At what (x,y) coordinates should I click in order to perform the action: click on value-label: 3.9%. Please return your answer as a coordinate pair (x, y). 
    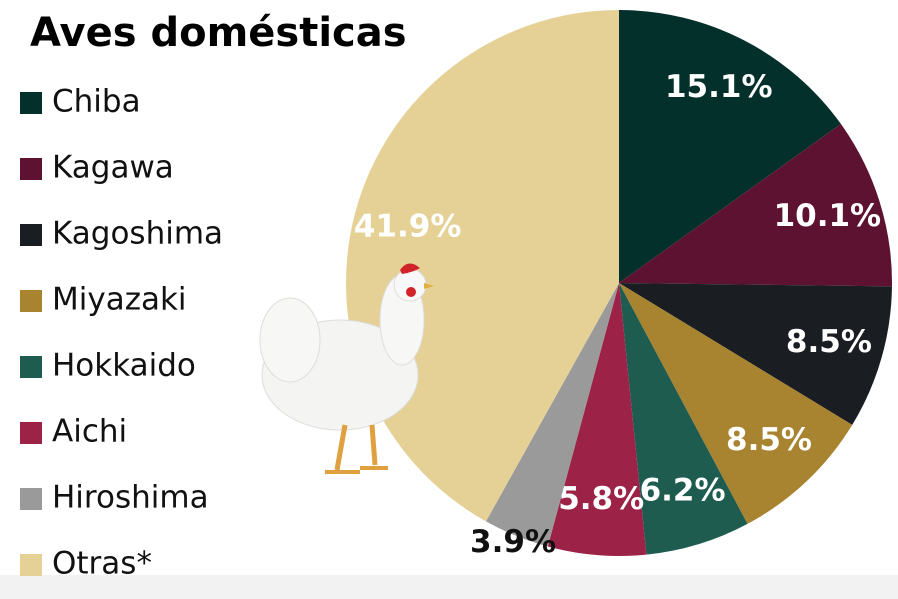
    Looking at the image, I should click on (513, 542).